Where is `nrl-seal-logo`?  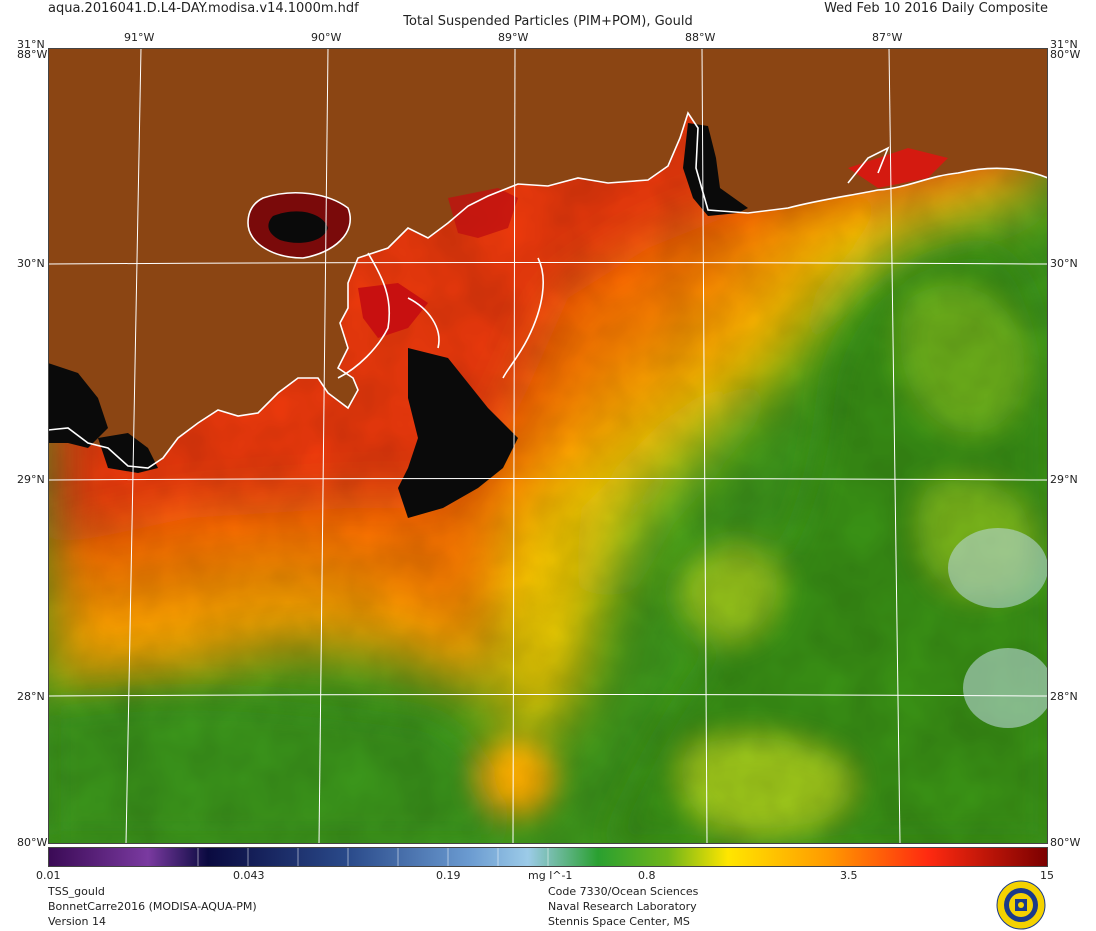 nrl-seal-logo is located at coordinates (1021, 905).